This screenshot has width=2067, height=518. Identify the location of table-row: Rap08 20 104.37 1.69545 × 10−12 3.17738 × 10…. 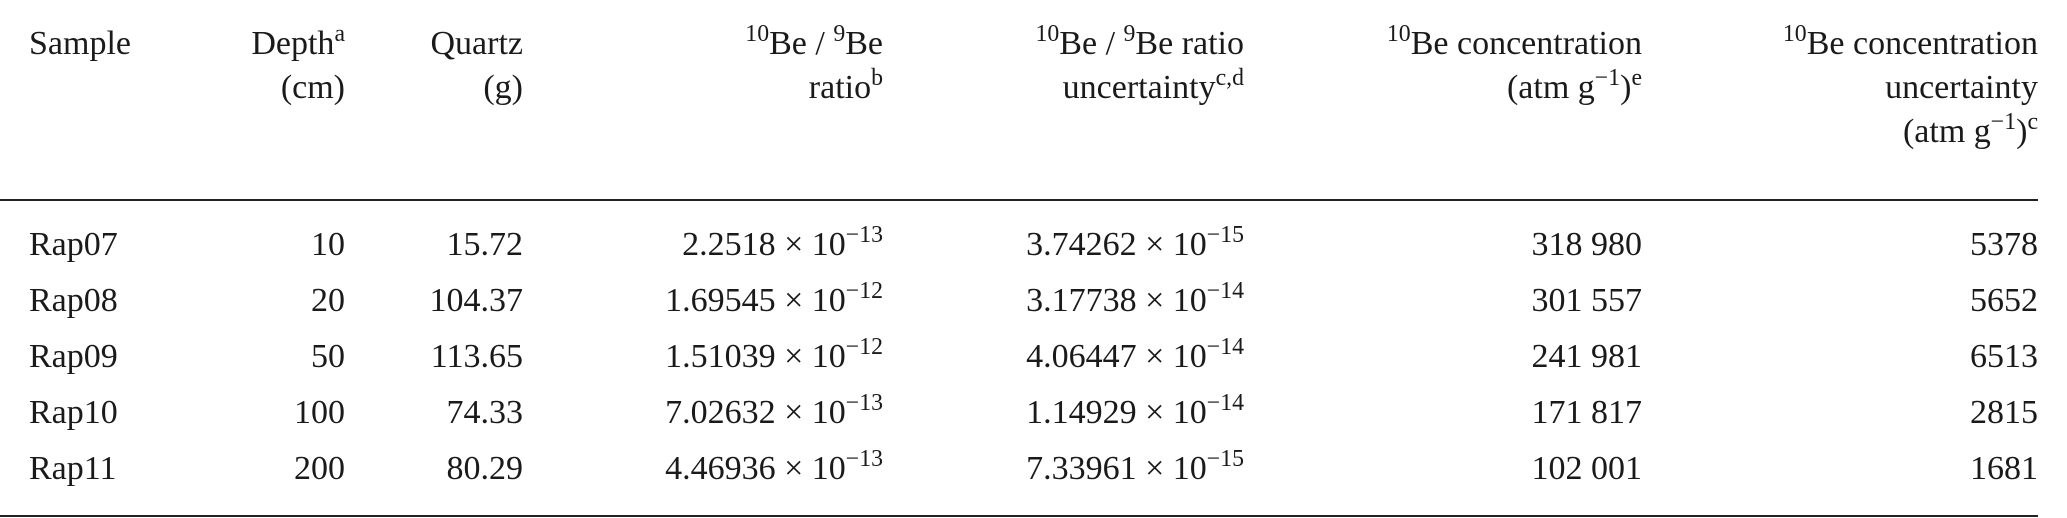
(1019, 301).